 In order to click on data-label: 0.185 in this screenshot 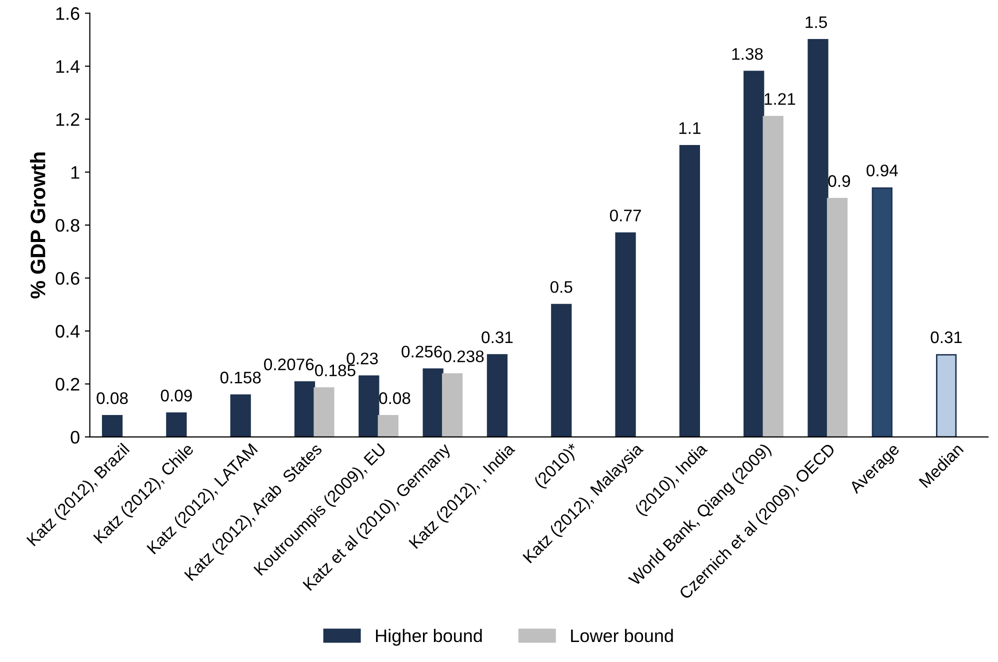, I will do `click(335, 370)`.